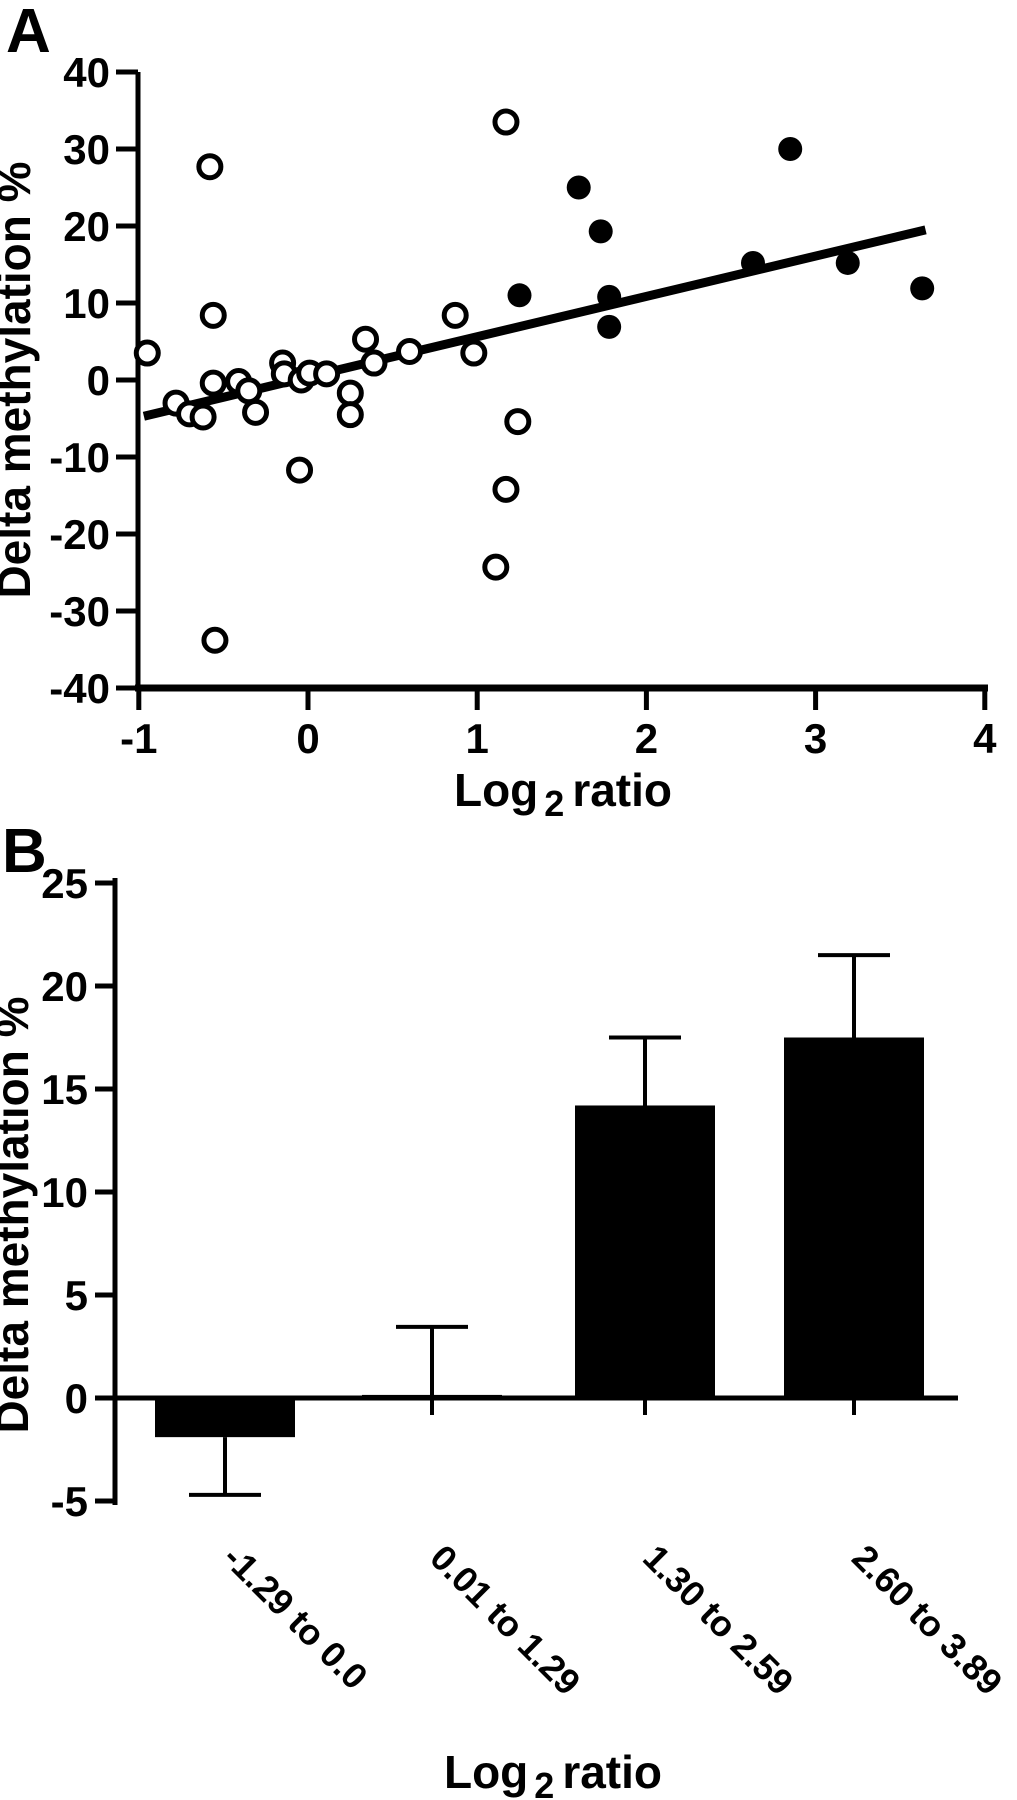  Describe the element at coordinates (79, 688) in the screenshot. I see `y-tick-label: -40` at that location.